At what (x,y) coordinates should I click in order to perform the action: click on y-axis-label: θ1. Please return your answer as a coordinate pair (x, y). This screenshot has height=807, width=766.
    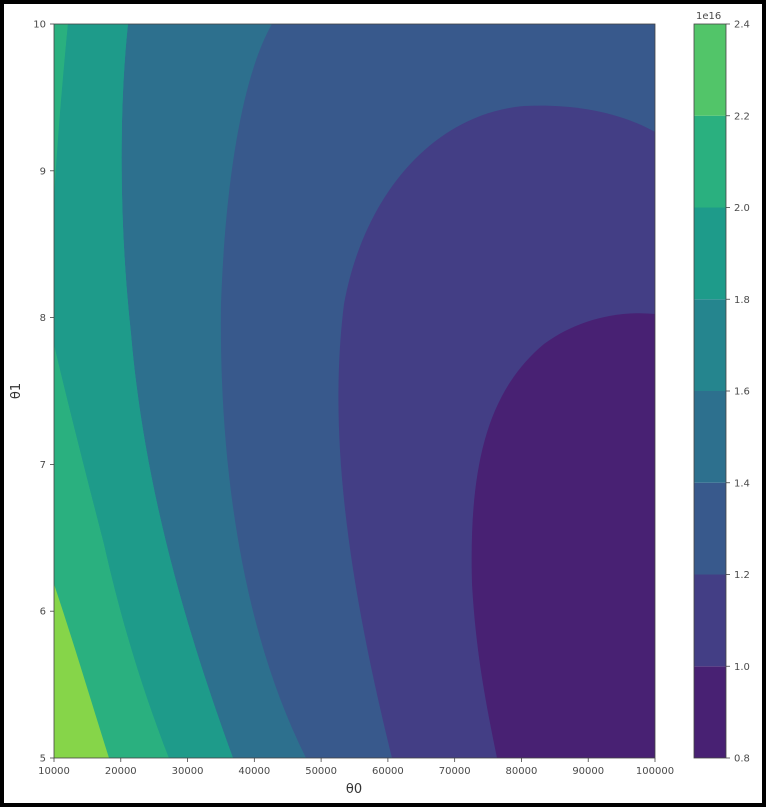
    Looking at the image, I should click on (16, 391).